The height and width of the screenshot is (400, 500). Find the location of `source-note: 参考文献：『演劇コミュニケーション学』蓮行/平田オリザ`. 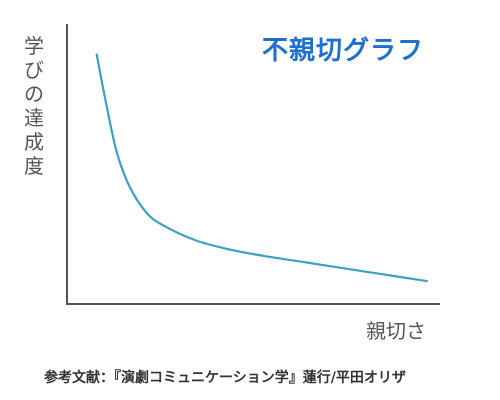

source-note: 参考文献：『演劇コミュニケーション学』蓮行/平田オリザ is located at coordinates (225, 378).